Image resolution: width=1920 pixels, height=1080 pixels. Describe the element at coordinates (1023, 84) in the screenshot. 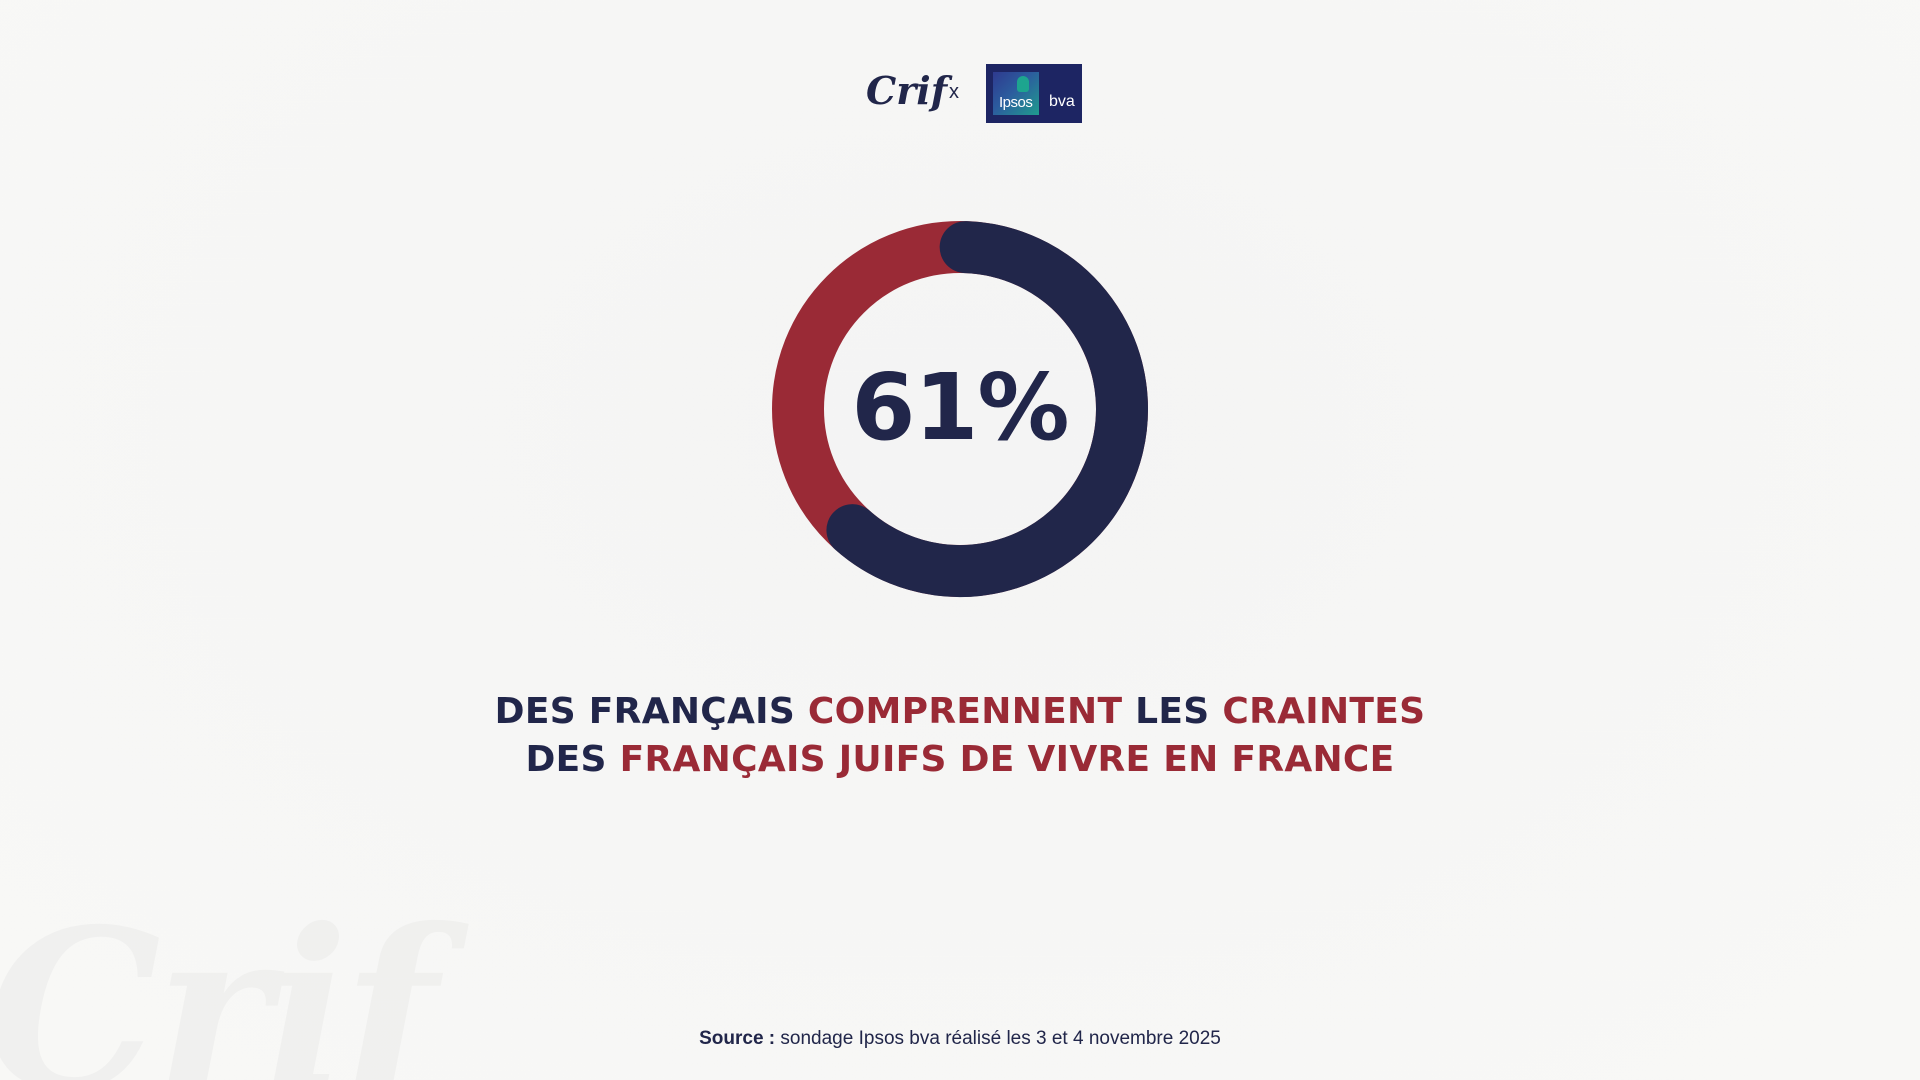

I see `ipsos-mark-icon` at that location.